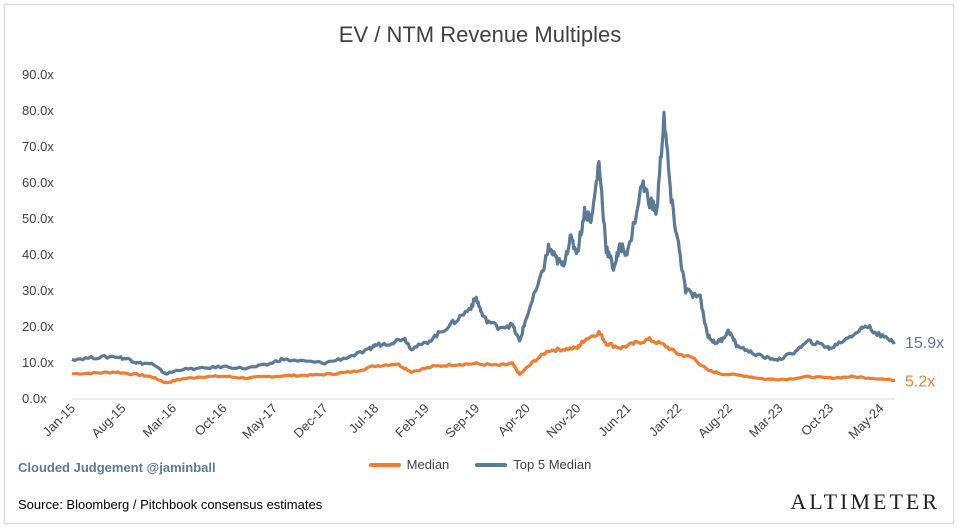 This screenshot has height=529, width=960. I want to click on x-tick-label: Feb-19, so click(412, 421).